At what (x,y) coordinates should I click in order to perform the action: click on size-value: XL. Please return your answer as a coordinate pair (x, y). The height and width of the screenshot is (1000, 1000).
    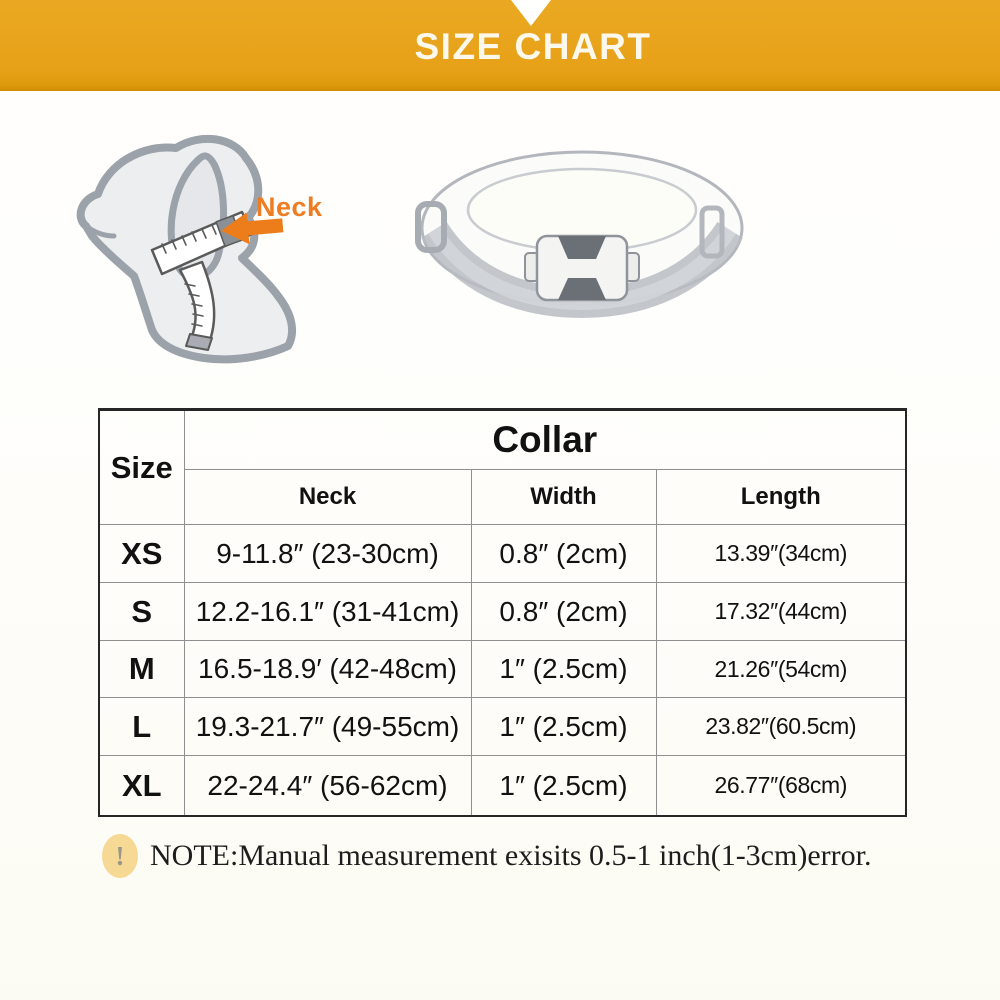
    Looking at the image, I should click on (141, 786).